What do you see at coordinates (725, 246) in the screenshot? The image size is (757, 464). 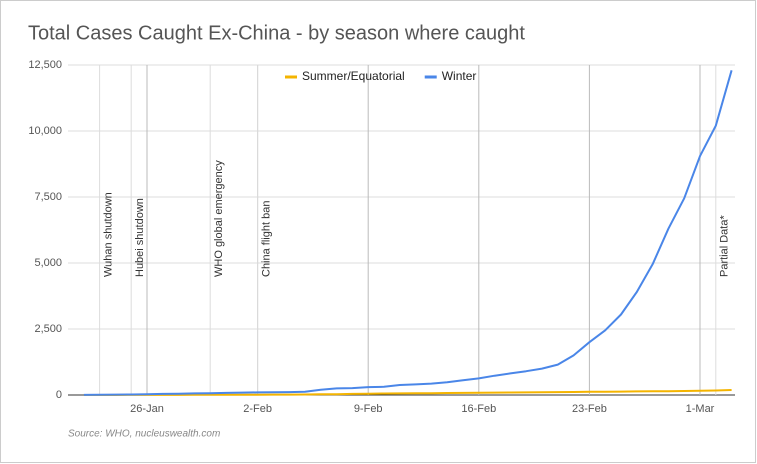 I see `annotation: Partial Data*` at bounding box center [725, 246].